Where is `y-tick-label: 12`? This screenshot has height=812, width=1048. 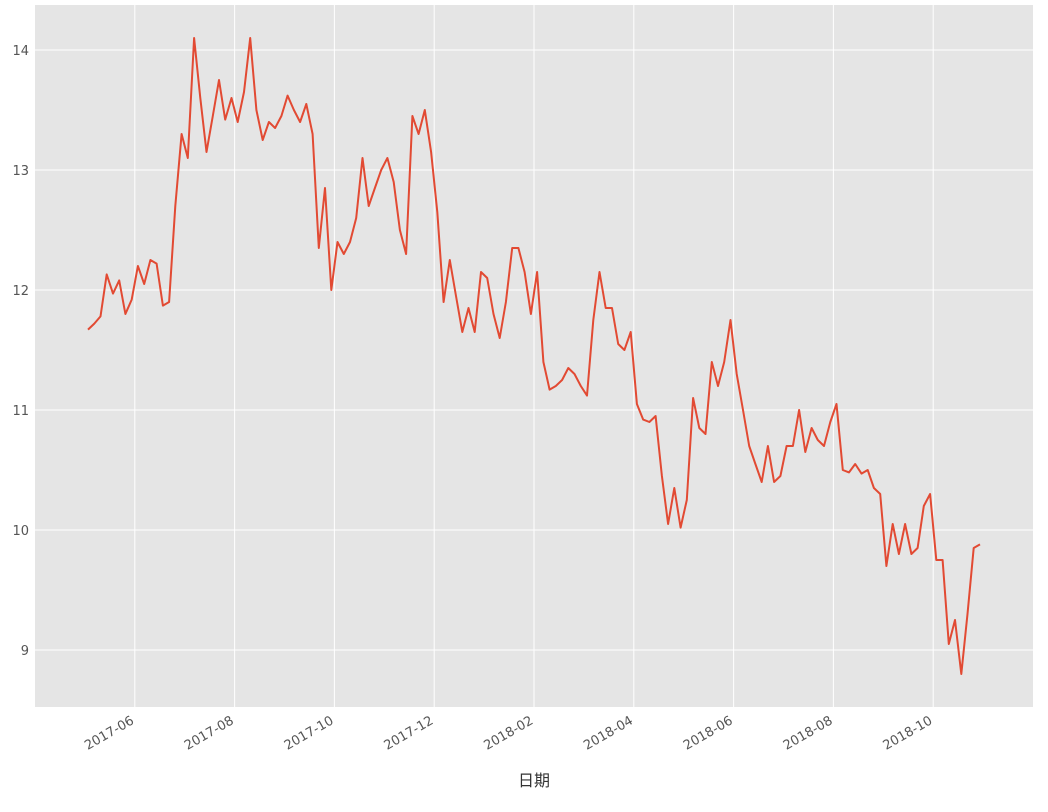 y-tick-label: 12 is located at coordinates (20, 291).